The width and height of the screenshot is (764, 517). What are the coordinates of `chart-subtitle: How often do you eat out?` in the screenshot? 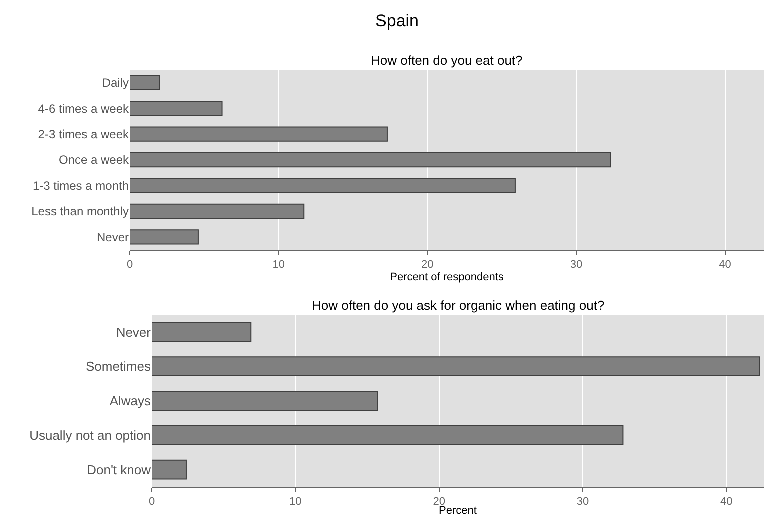 It's located at (447, 60).